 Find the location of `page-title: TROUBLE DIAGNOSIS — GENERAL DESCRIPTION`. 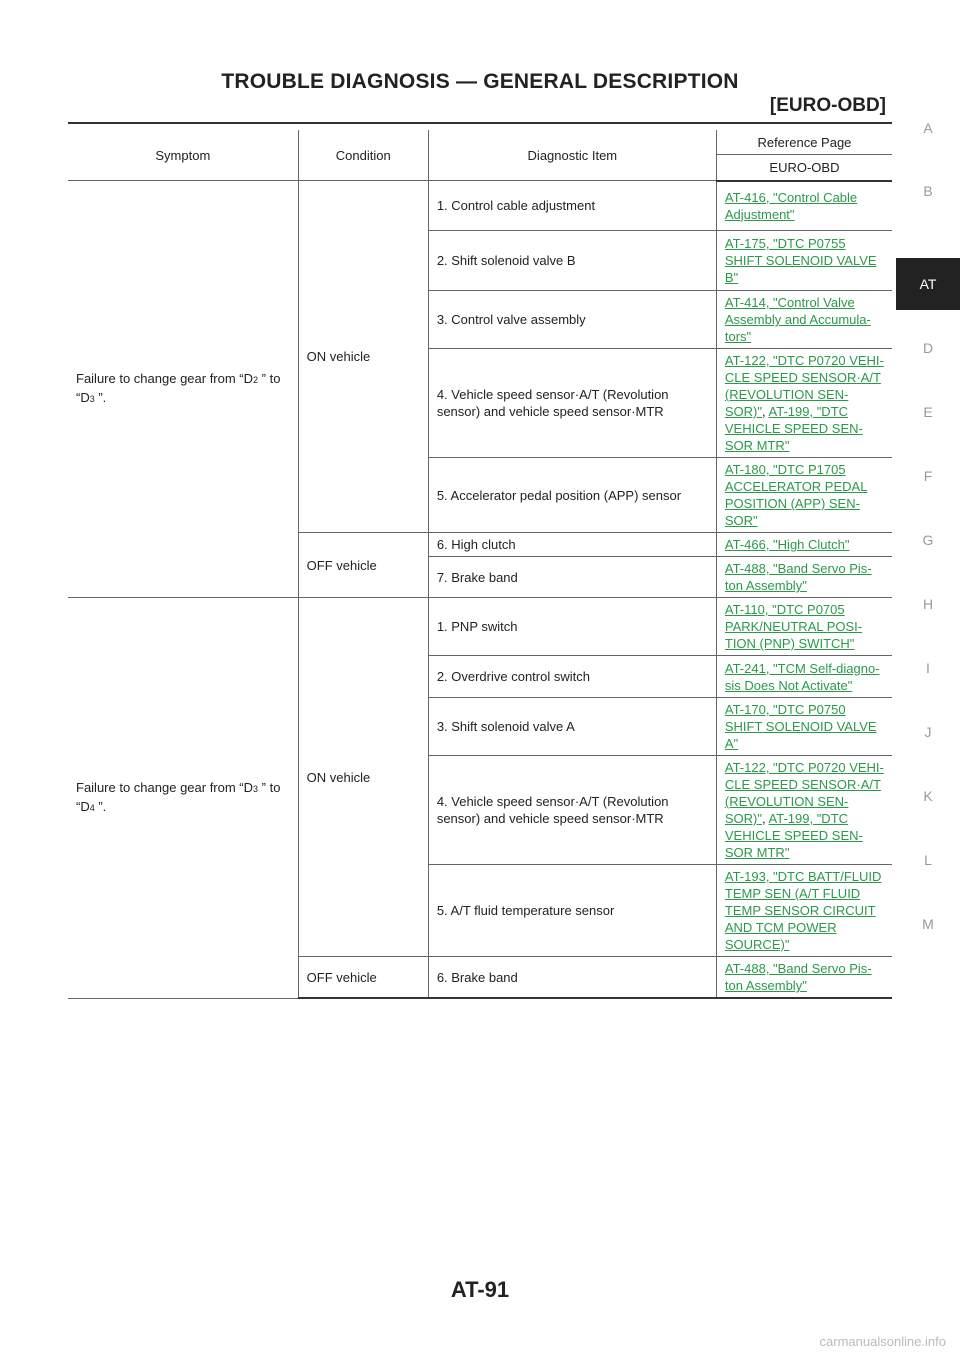

page-title: TROUBLE DIAGNOSIS — GENERAL DESCRIPTION is located at coordinates (480, 81).